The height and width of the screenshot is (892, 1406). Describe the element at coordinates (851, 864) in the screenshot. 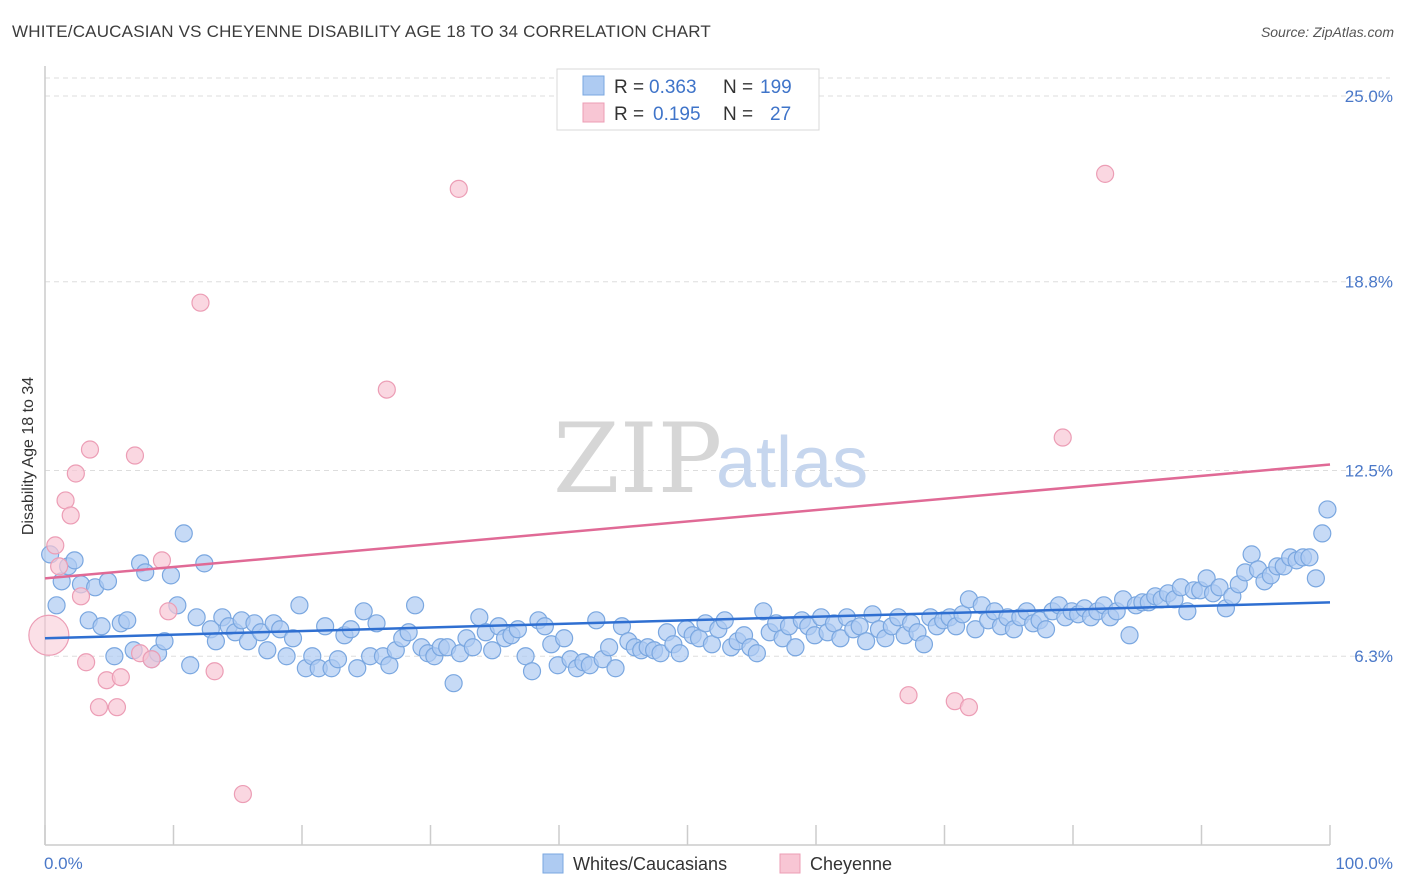

I see `bottom-legend-label-cheyenne: Cheyenne` at that location.